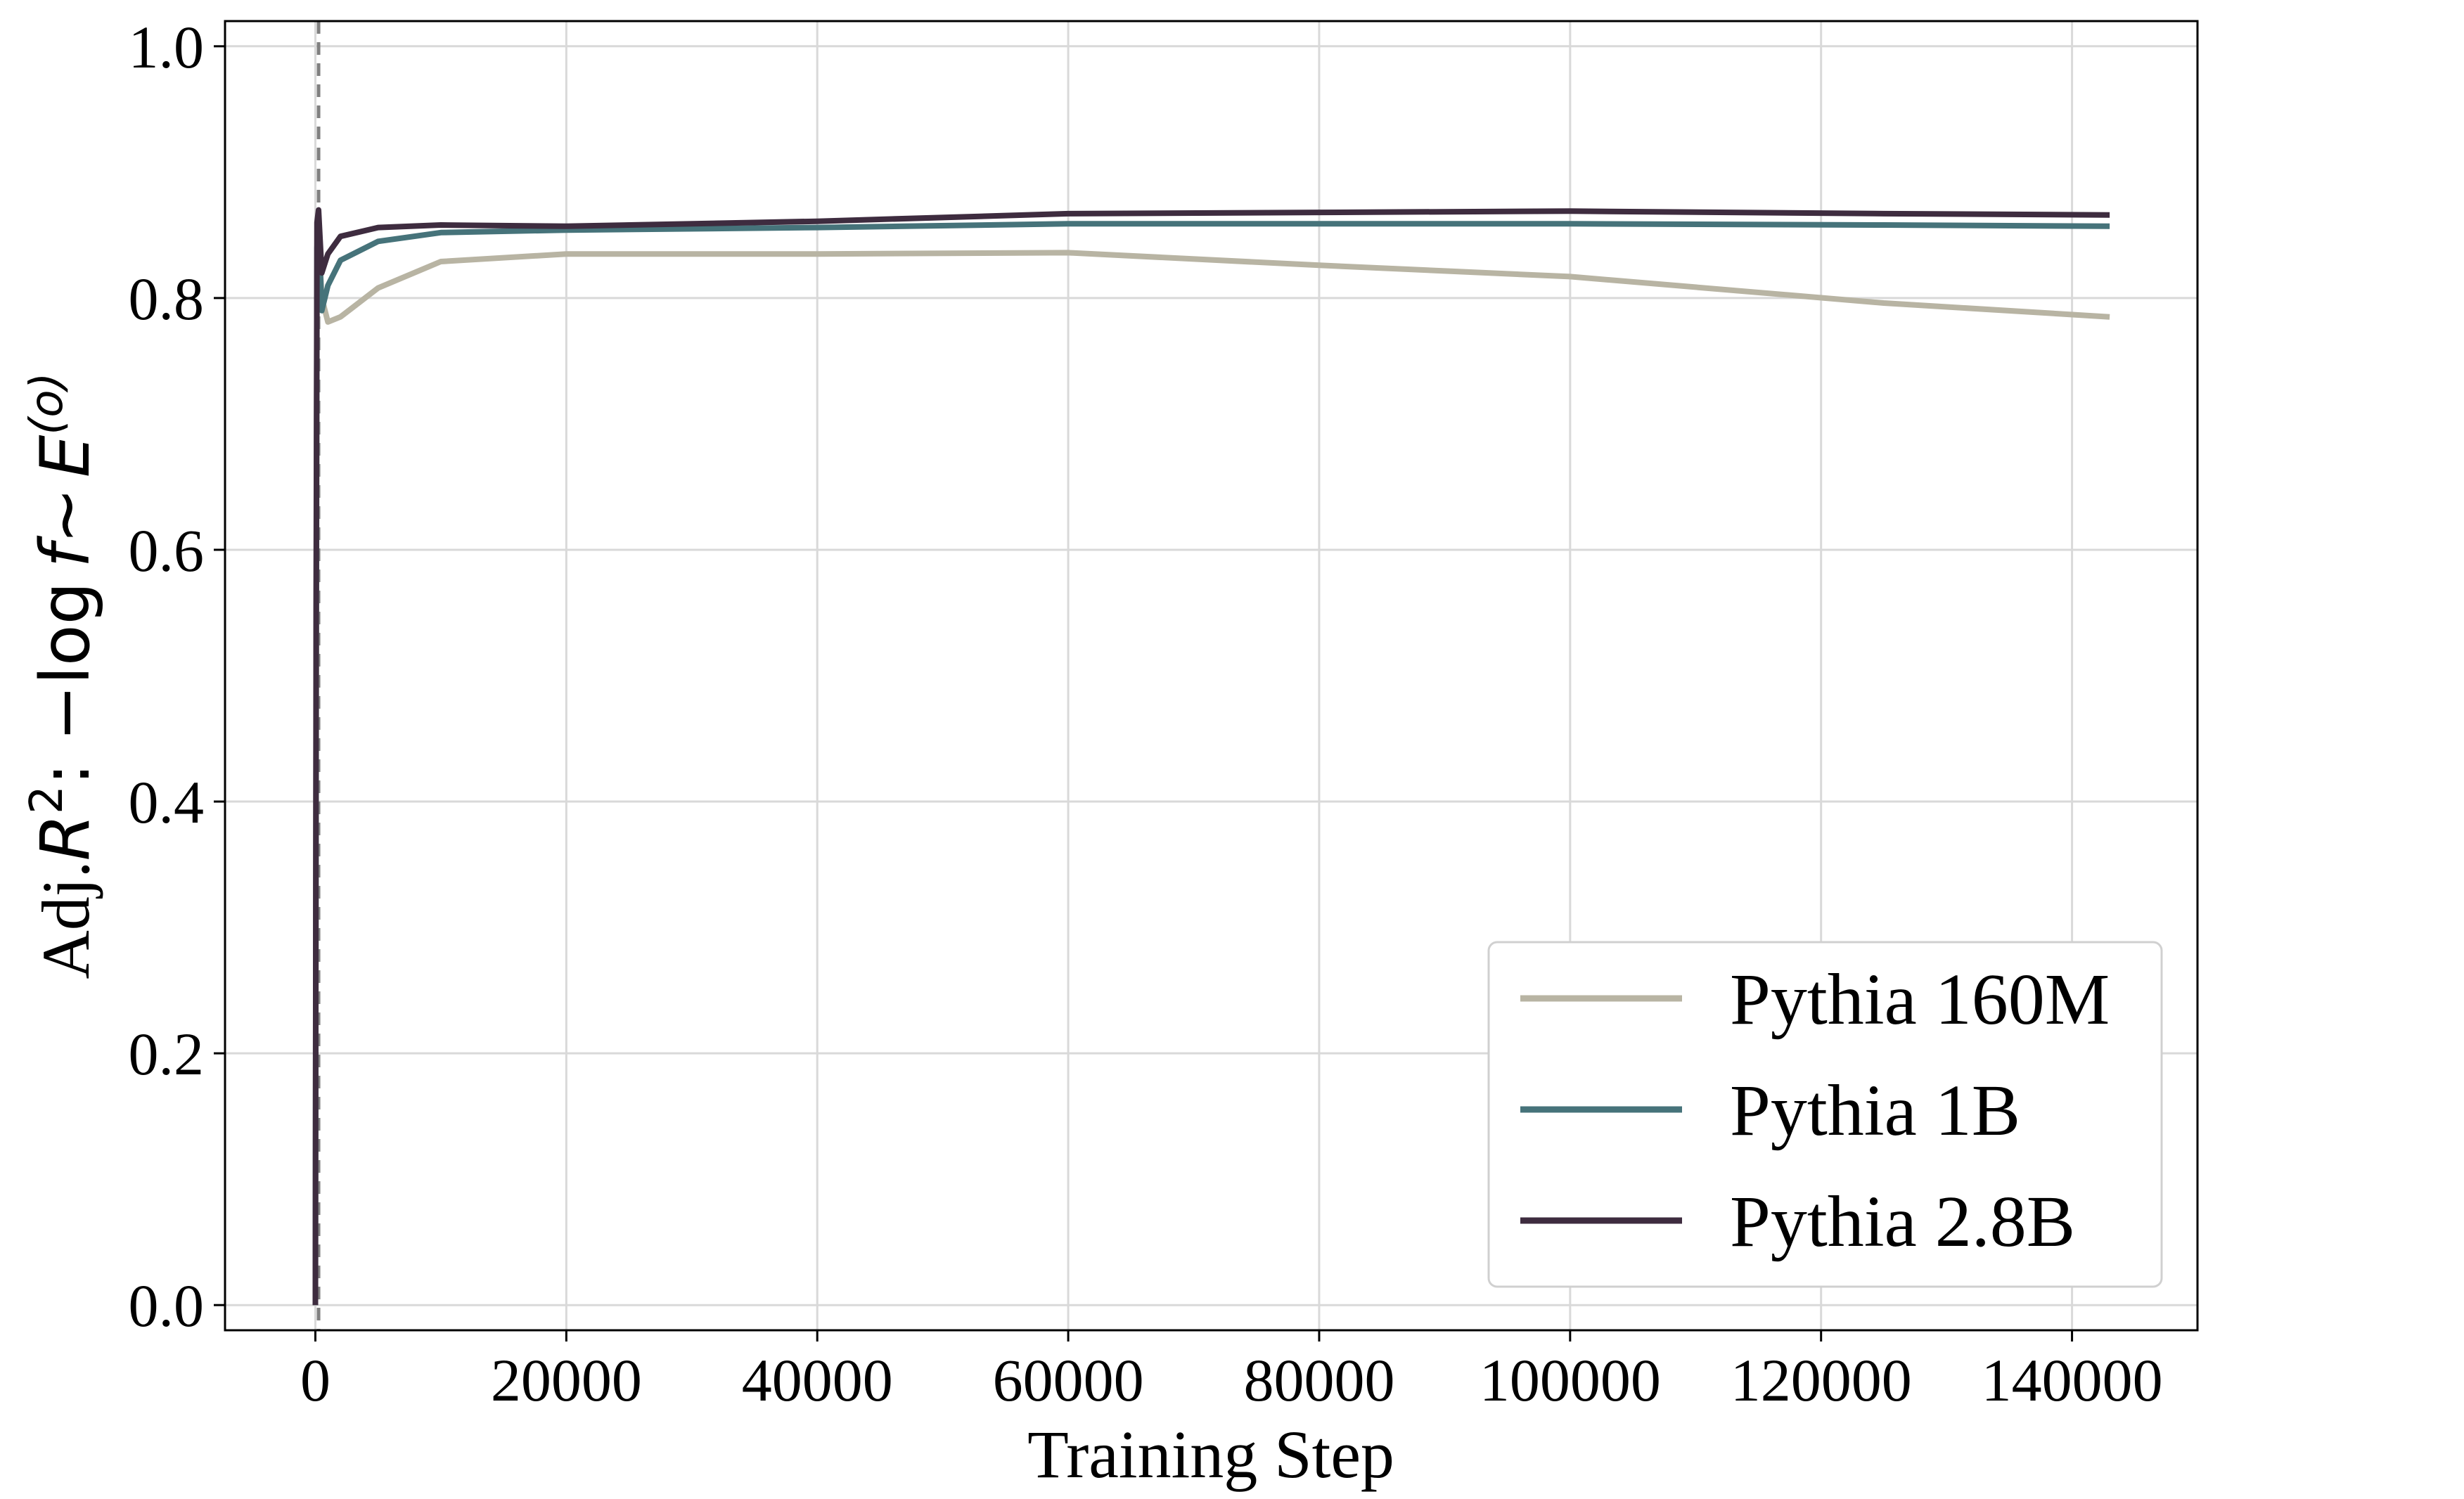 This screenshot has height=1499, width=2464. I want to click on x-axis-ticks: 0 20000 40000 60000 80000 100000 120000 140000, so click(1231, 1372).